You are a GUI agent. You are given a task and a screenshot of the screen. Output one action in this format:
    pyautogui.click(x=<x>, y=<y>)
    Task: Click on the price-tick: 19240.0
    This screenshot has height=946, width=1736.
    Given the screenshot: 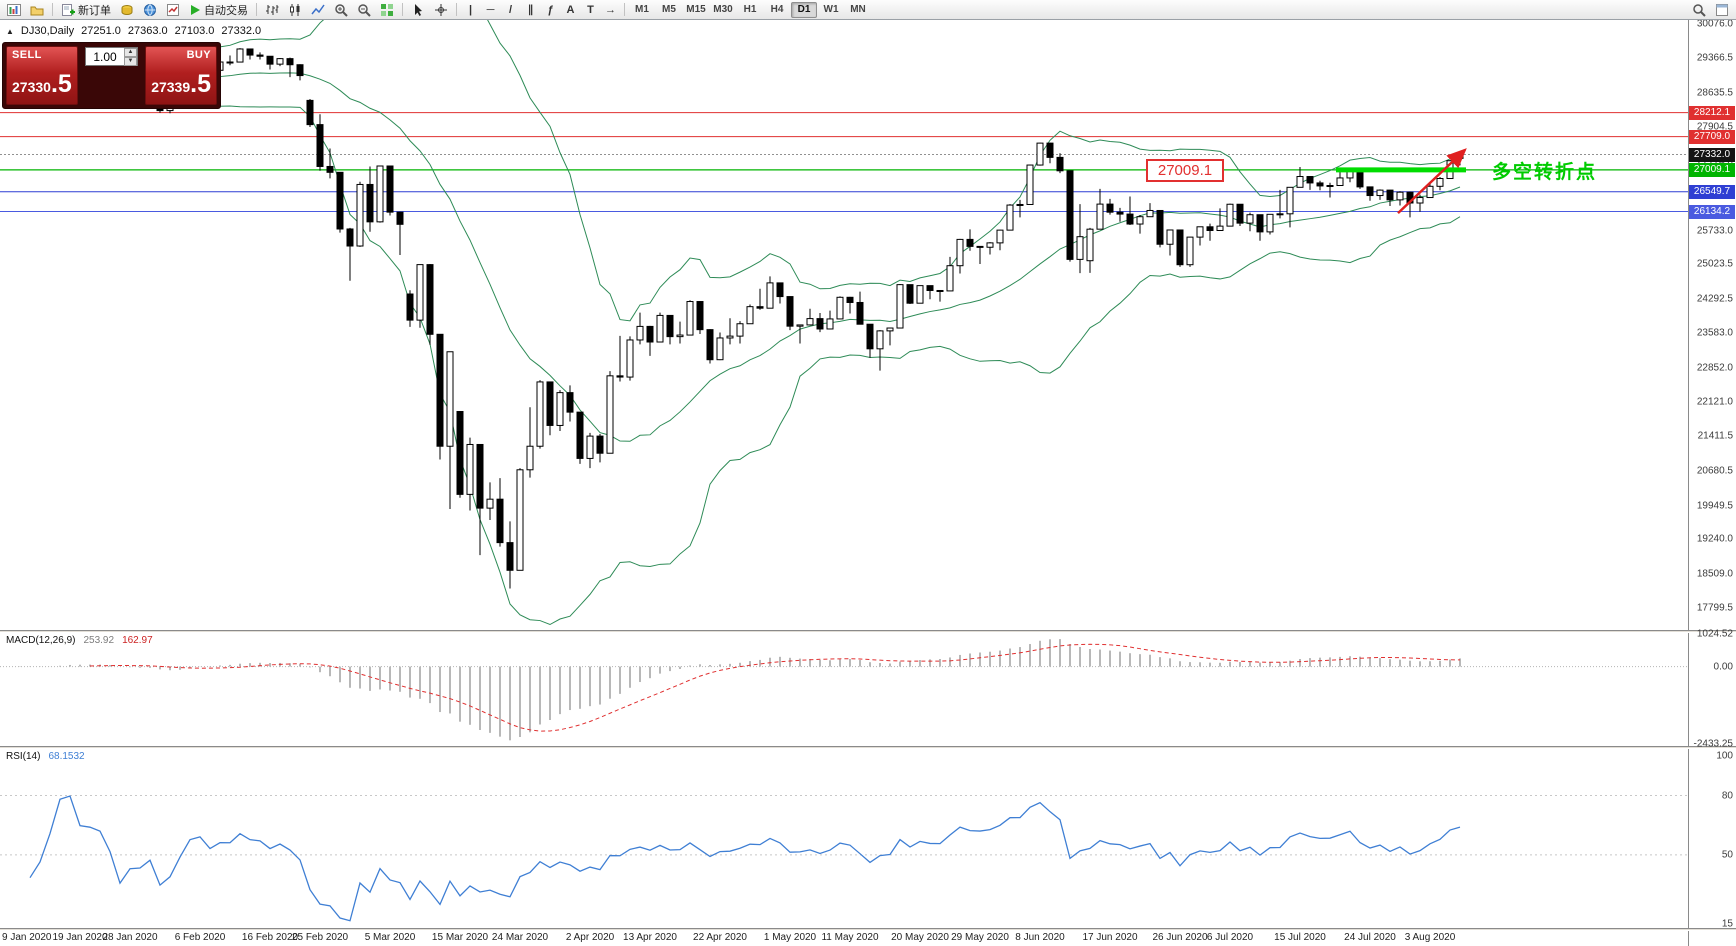 What is the action you would take?
    pyautogui.click(x=1714, y=539)
    